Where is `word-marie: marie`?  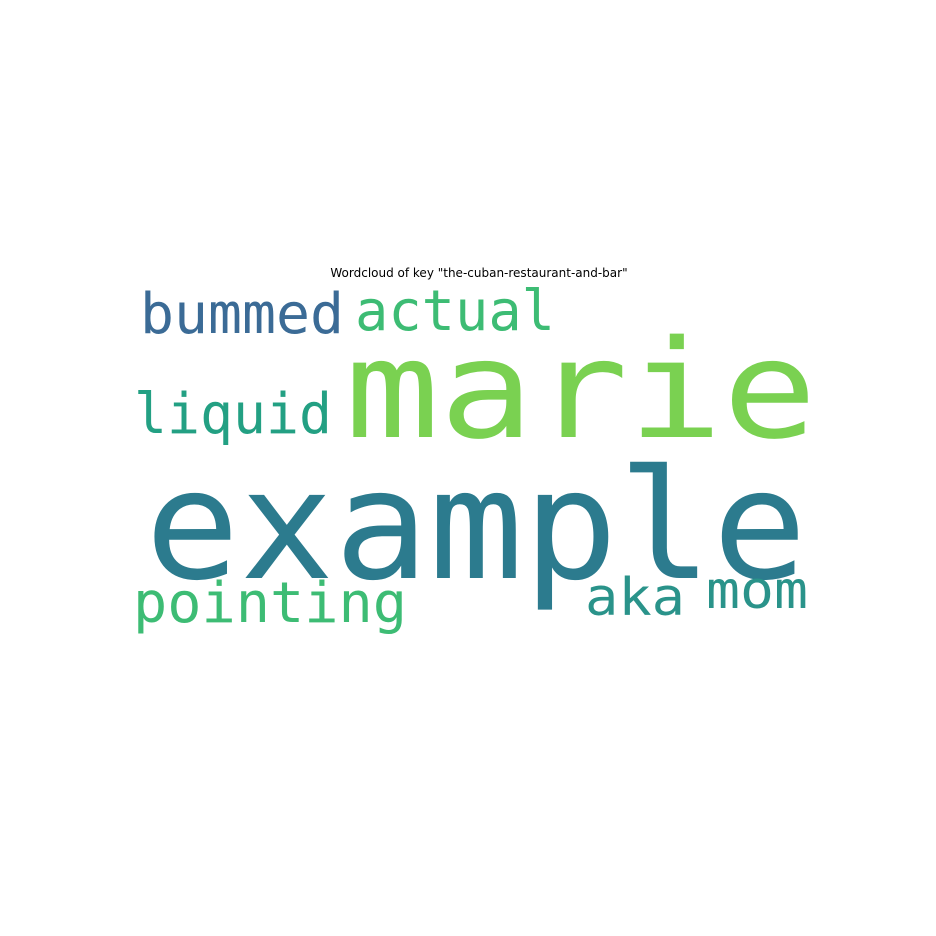 word-marie: marie is located at coordinates (581, 391).